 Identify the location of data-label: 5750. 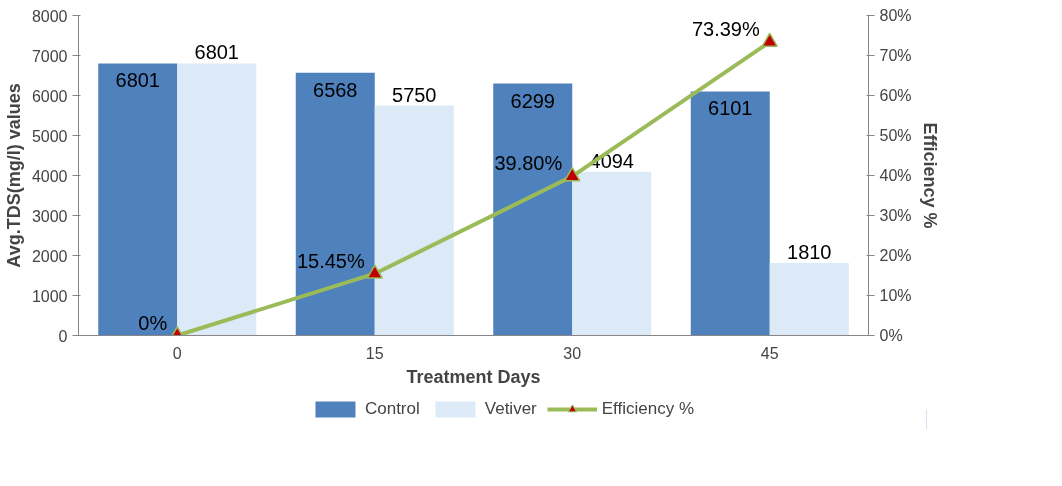
(414, 94).